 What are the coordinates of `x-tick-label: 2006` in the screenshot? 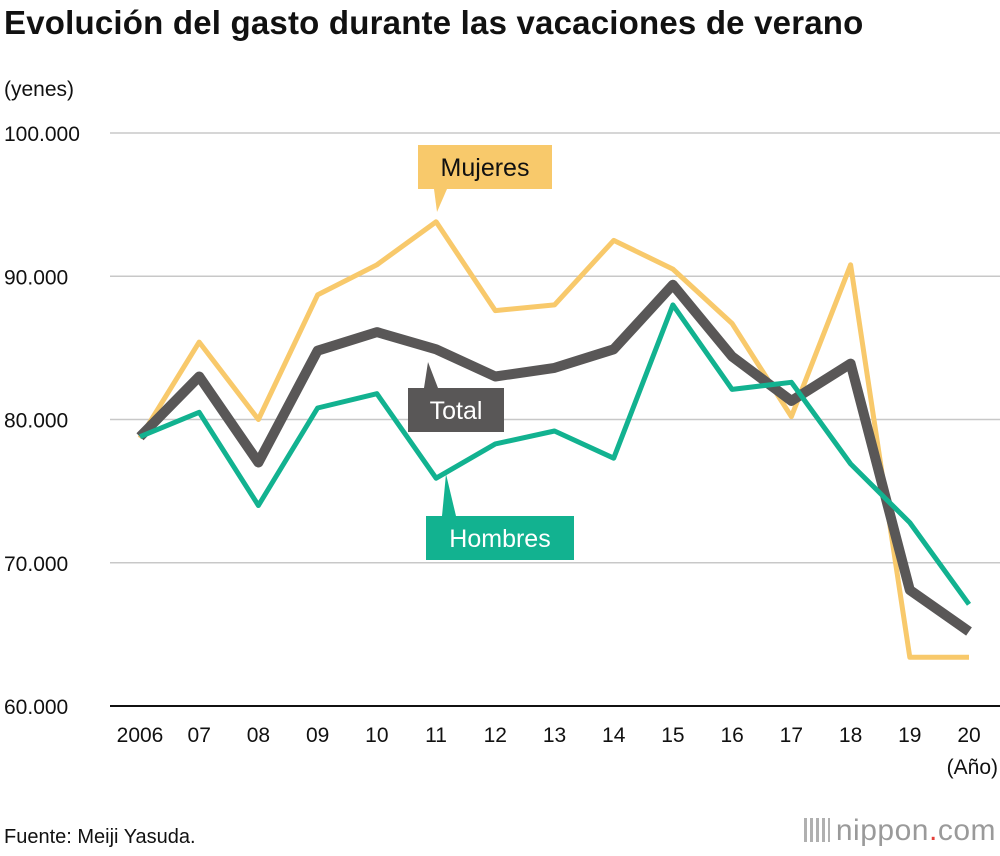 It's located at (140, 735).